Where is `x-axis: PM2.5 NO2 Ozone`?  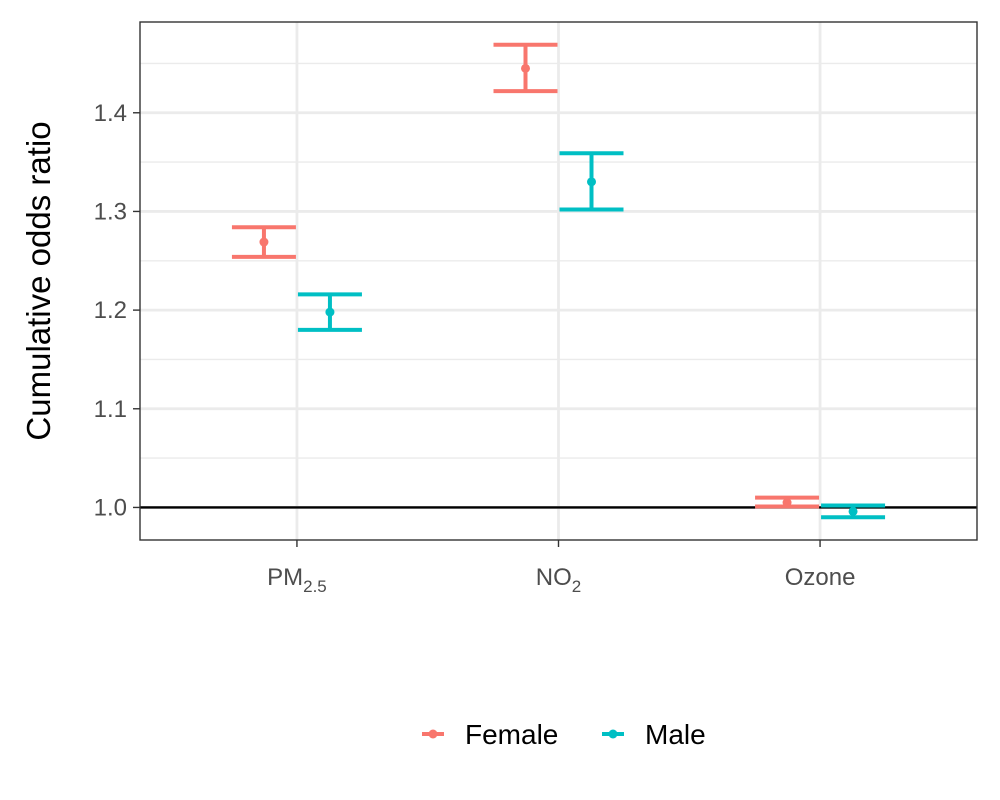 x-axis: PM2.5 NO2 Ozone is located at coordinates (561, 568).